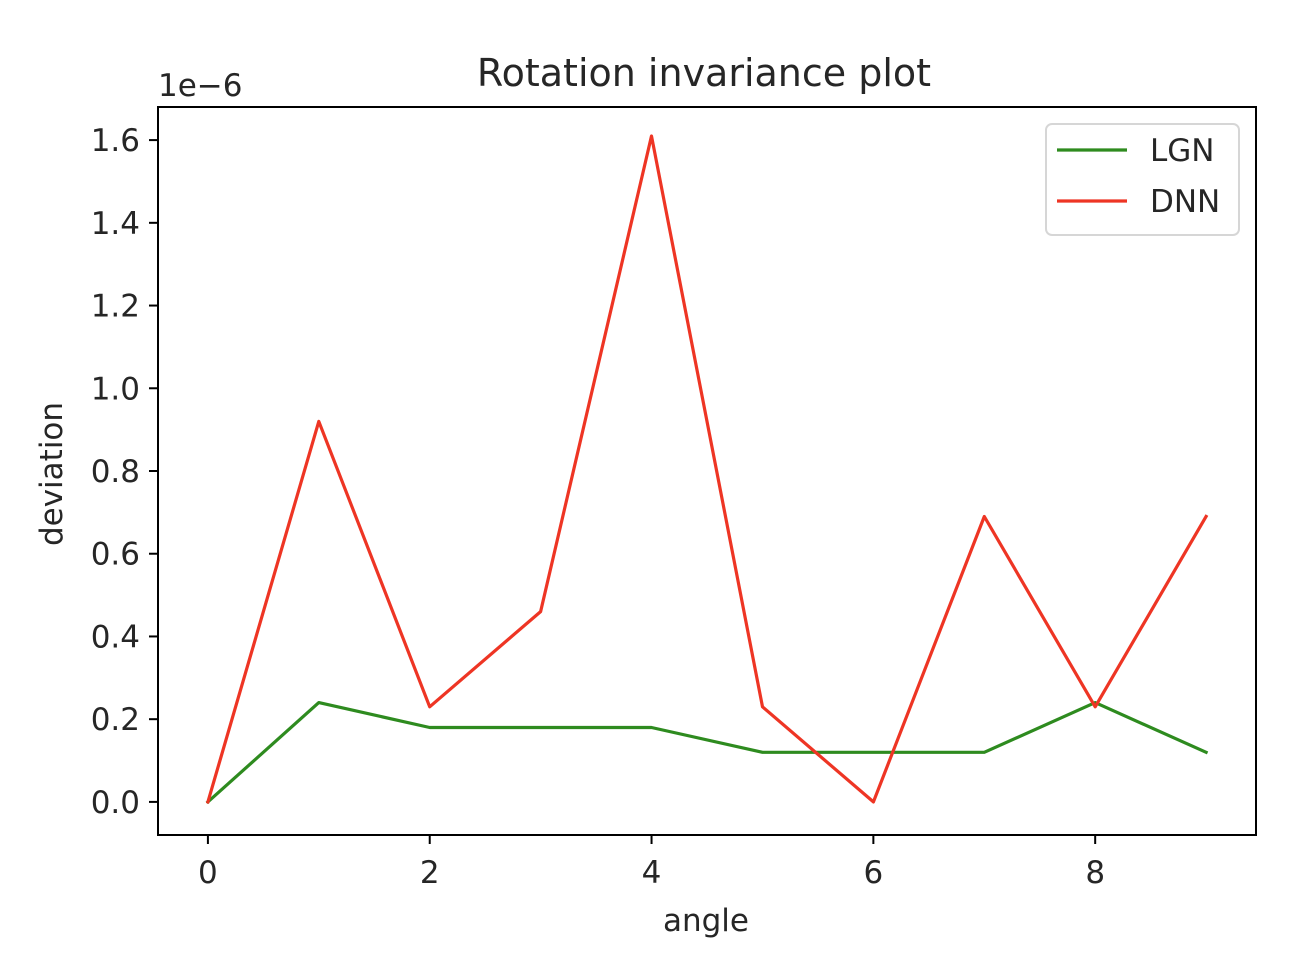 Image resolution: width=1316 pixels, height=962 pixels. Describe the element at coordinates (115, 141) in the screenshot. I see `y-tick-label: 1.6` at that location.